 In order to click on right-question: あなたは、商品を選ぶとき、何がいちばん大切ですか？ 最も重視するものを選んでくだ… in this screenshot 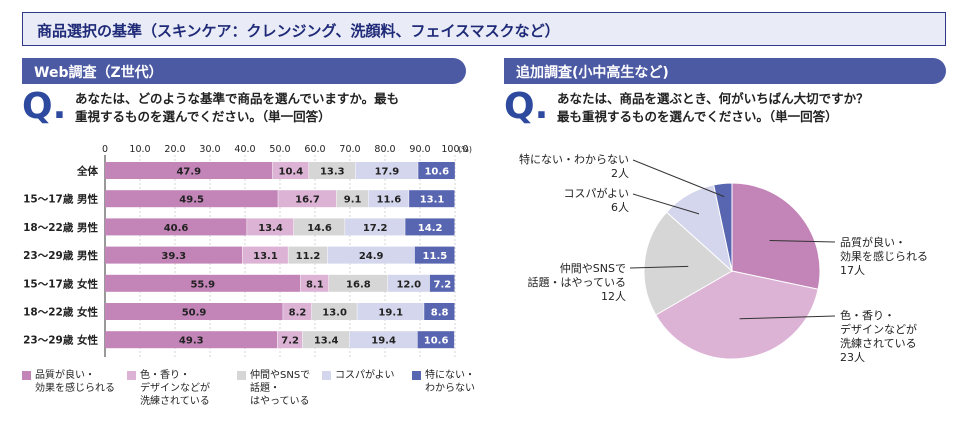, I will do `click(713, 107)`.